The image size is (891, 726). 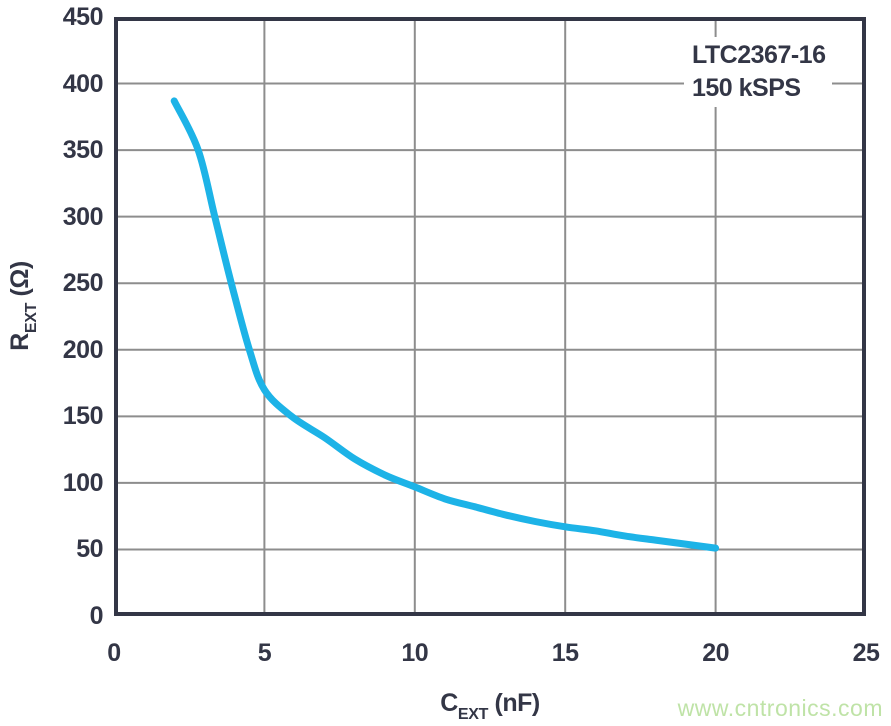 I want to click on x-axis-subscript: EXT, so click(x=473, y=714).